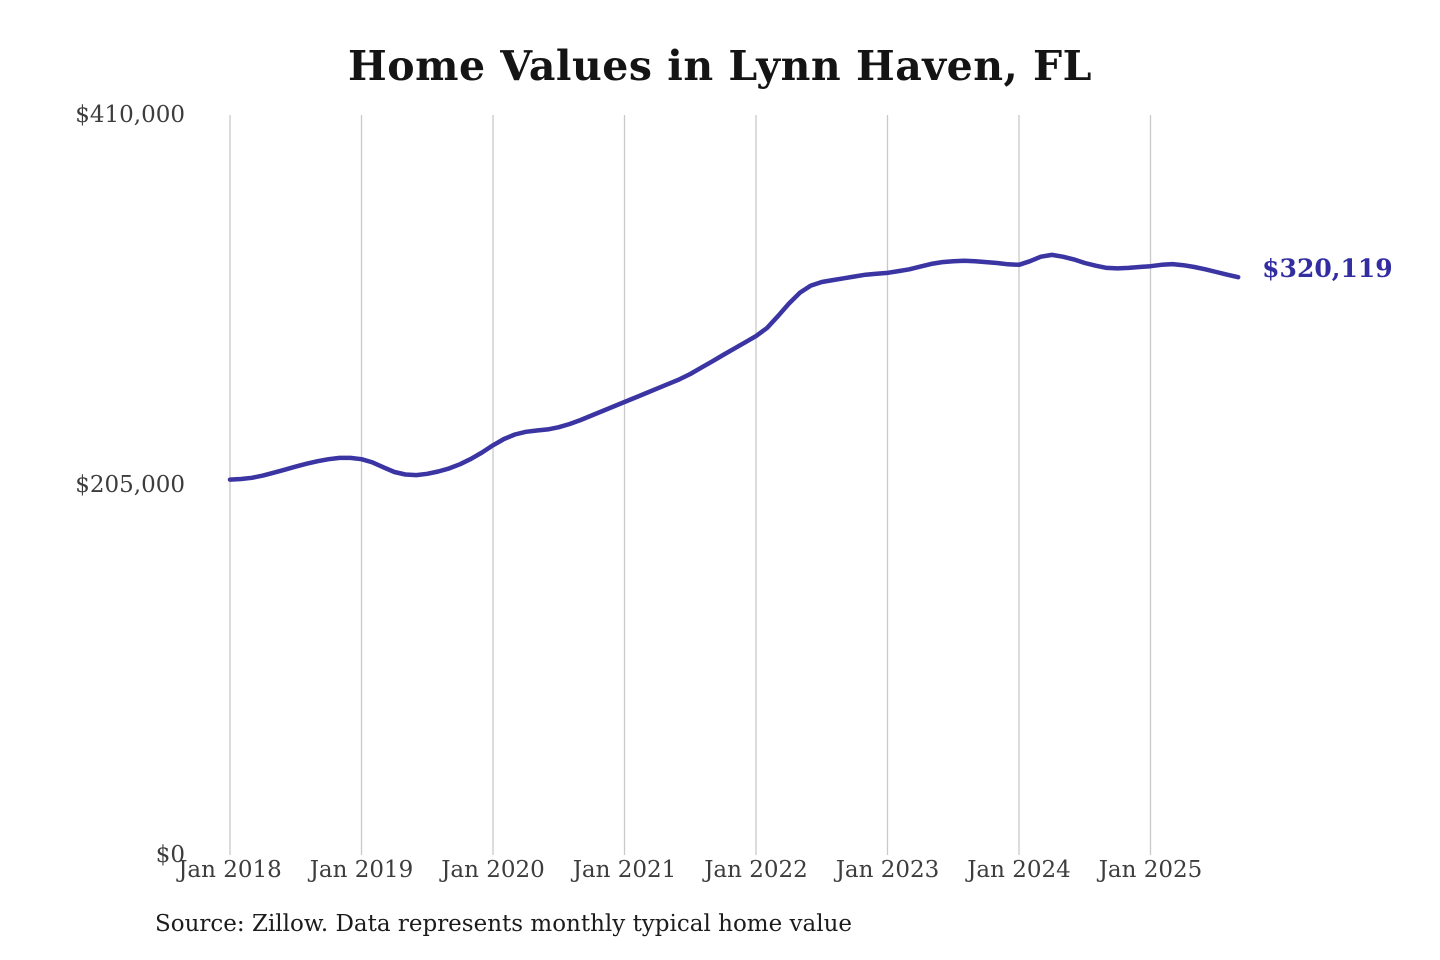 This screenshot has width=1440, height=960. What do you see at coordinates (130, 115) in the screenshot?
I see `y-axis-tick-label-410k: $410,000` at bounding box center [130, 115].